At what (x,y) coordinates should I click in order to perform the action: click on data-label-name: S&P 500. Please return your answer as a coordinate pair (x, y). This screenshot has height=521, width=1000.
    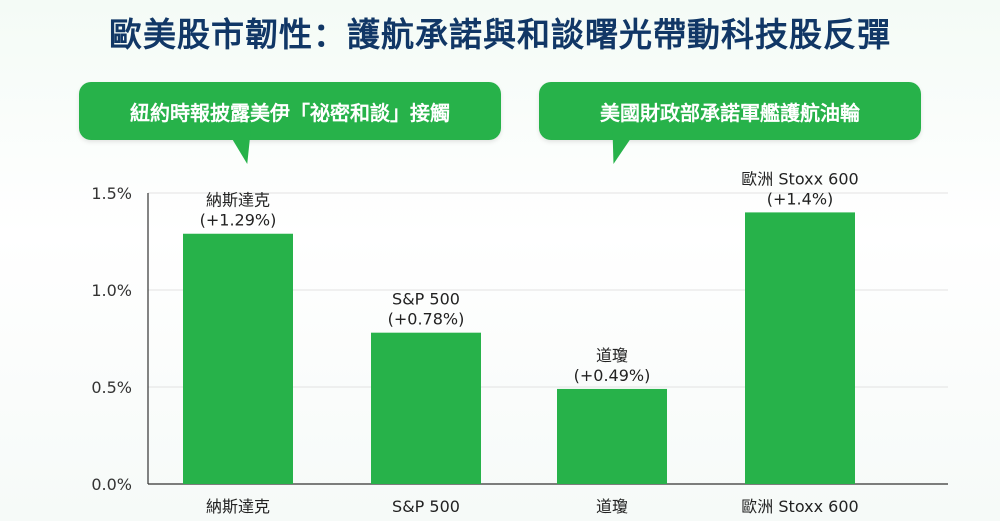
    Looking at the image, I should click on (426, 299).